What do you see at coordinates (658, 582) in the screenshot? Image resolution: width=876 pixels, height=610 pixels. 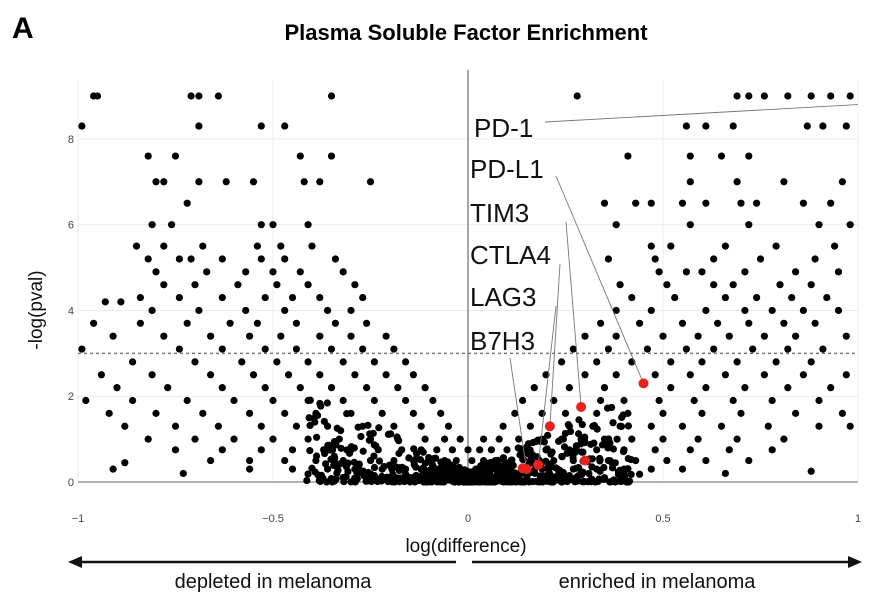 I see `enriched-label: enriched in melanoma` at bounding box center [658, 582].